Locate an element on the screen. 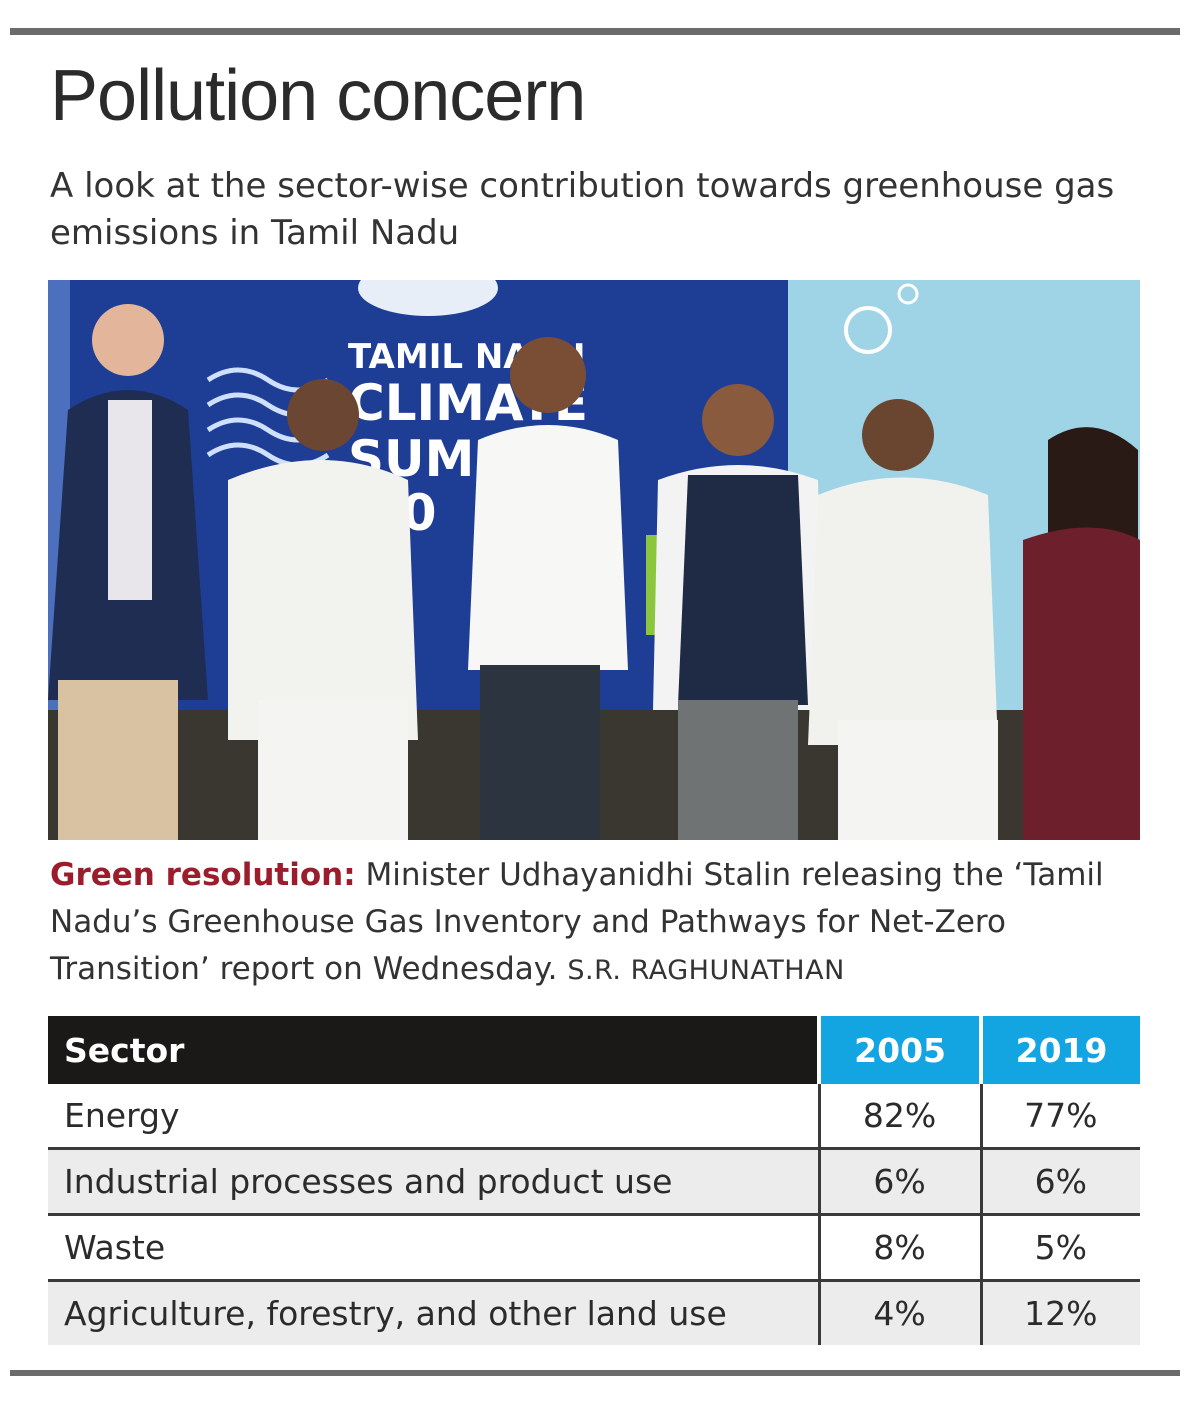 The height and width of the screenshot is (1428, 1200). header-sector: Sector is located at coordinates (433, 1050).